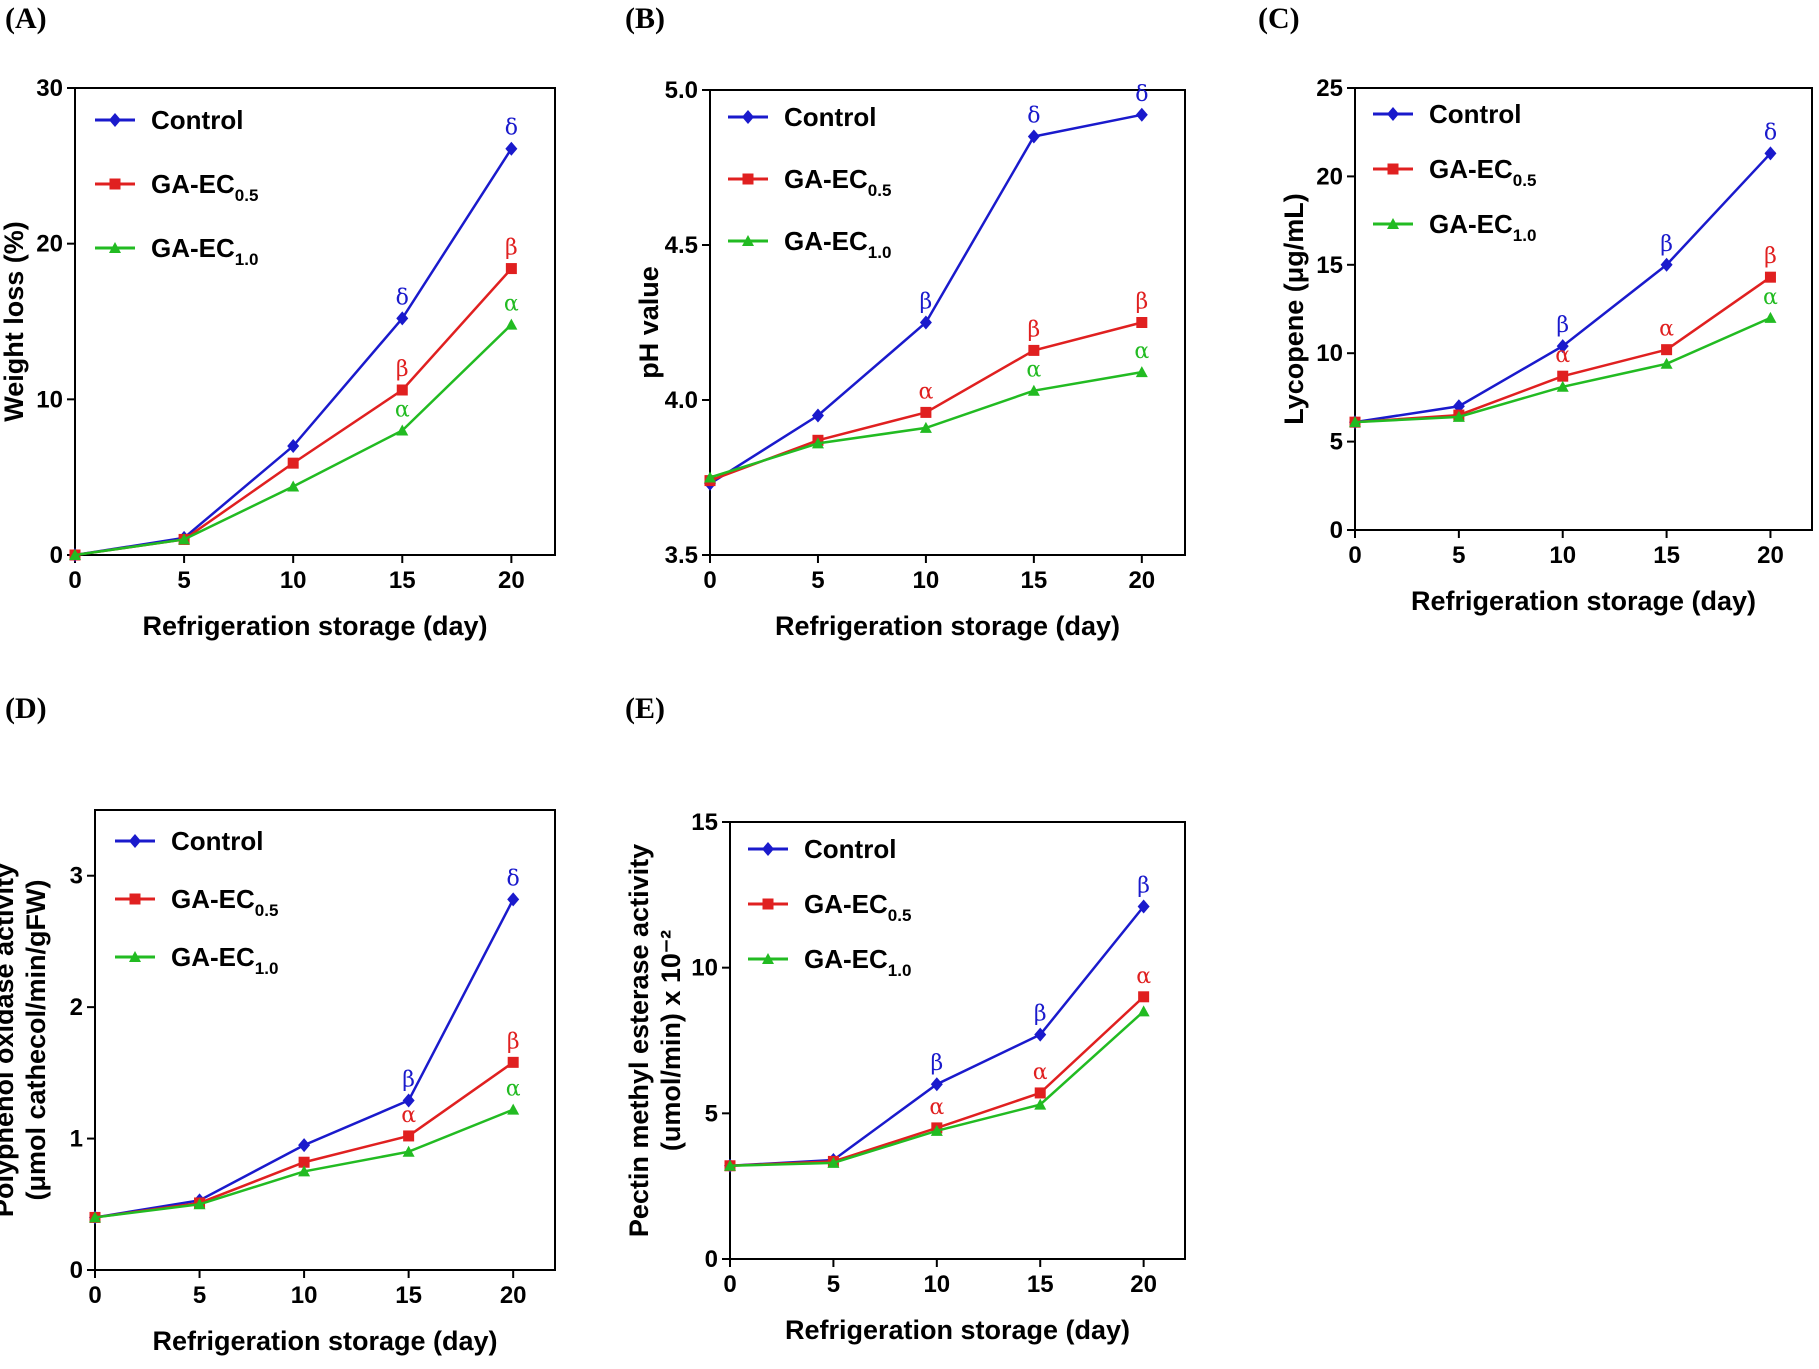 Image resolution: width=1819 pixels, height=1369 pixels. Describe the element at coordinates (408, 1295) in the screenshot. I see `panel-d-xtick-label: 15` at that location.